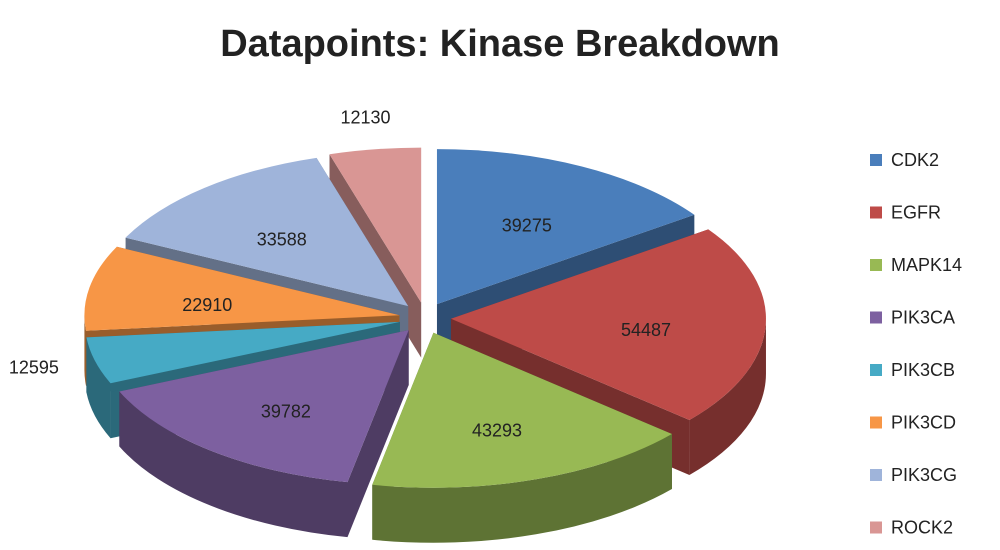 The height and width of the screenshot is (550, 1000). Describe the element at coordinates (926, 265) in the screenshot. I see `legend-label: MAPK14` at that location.